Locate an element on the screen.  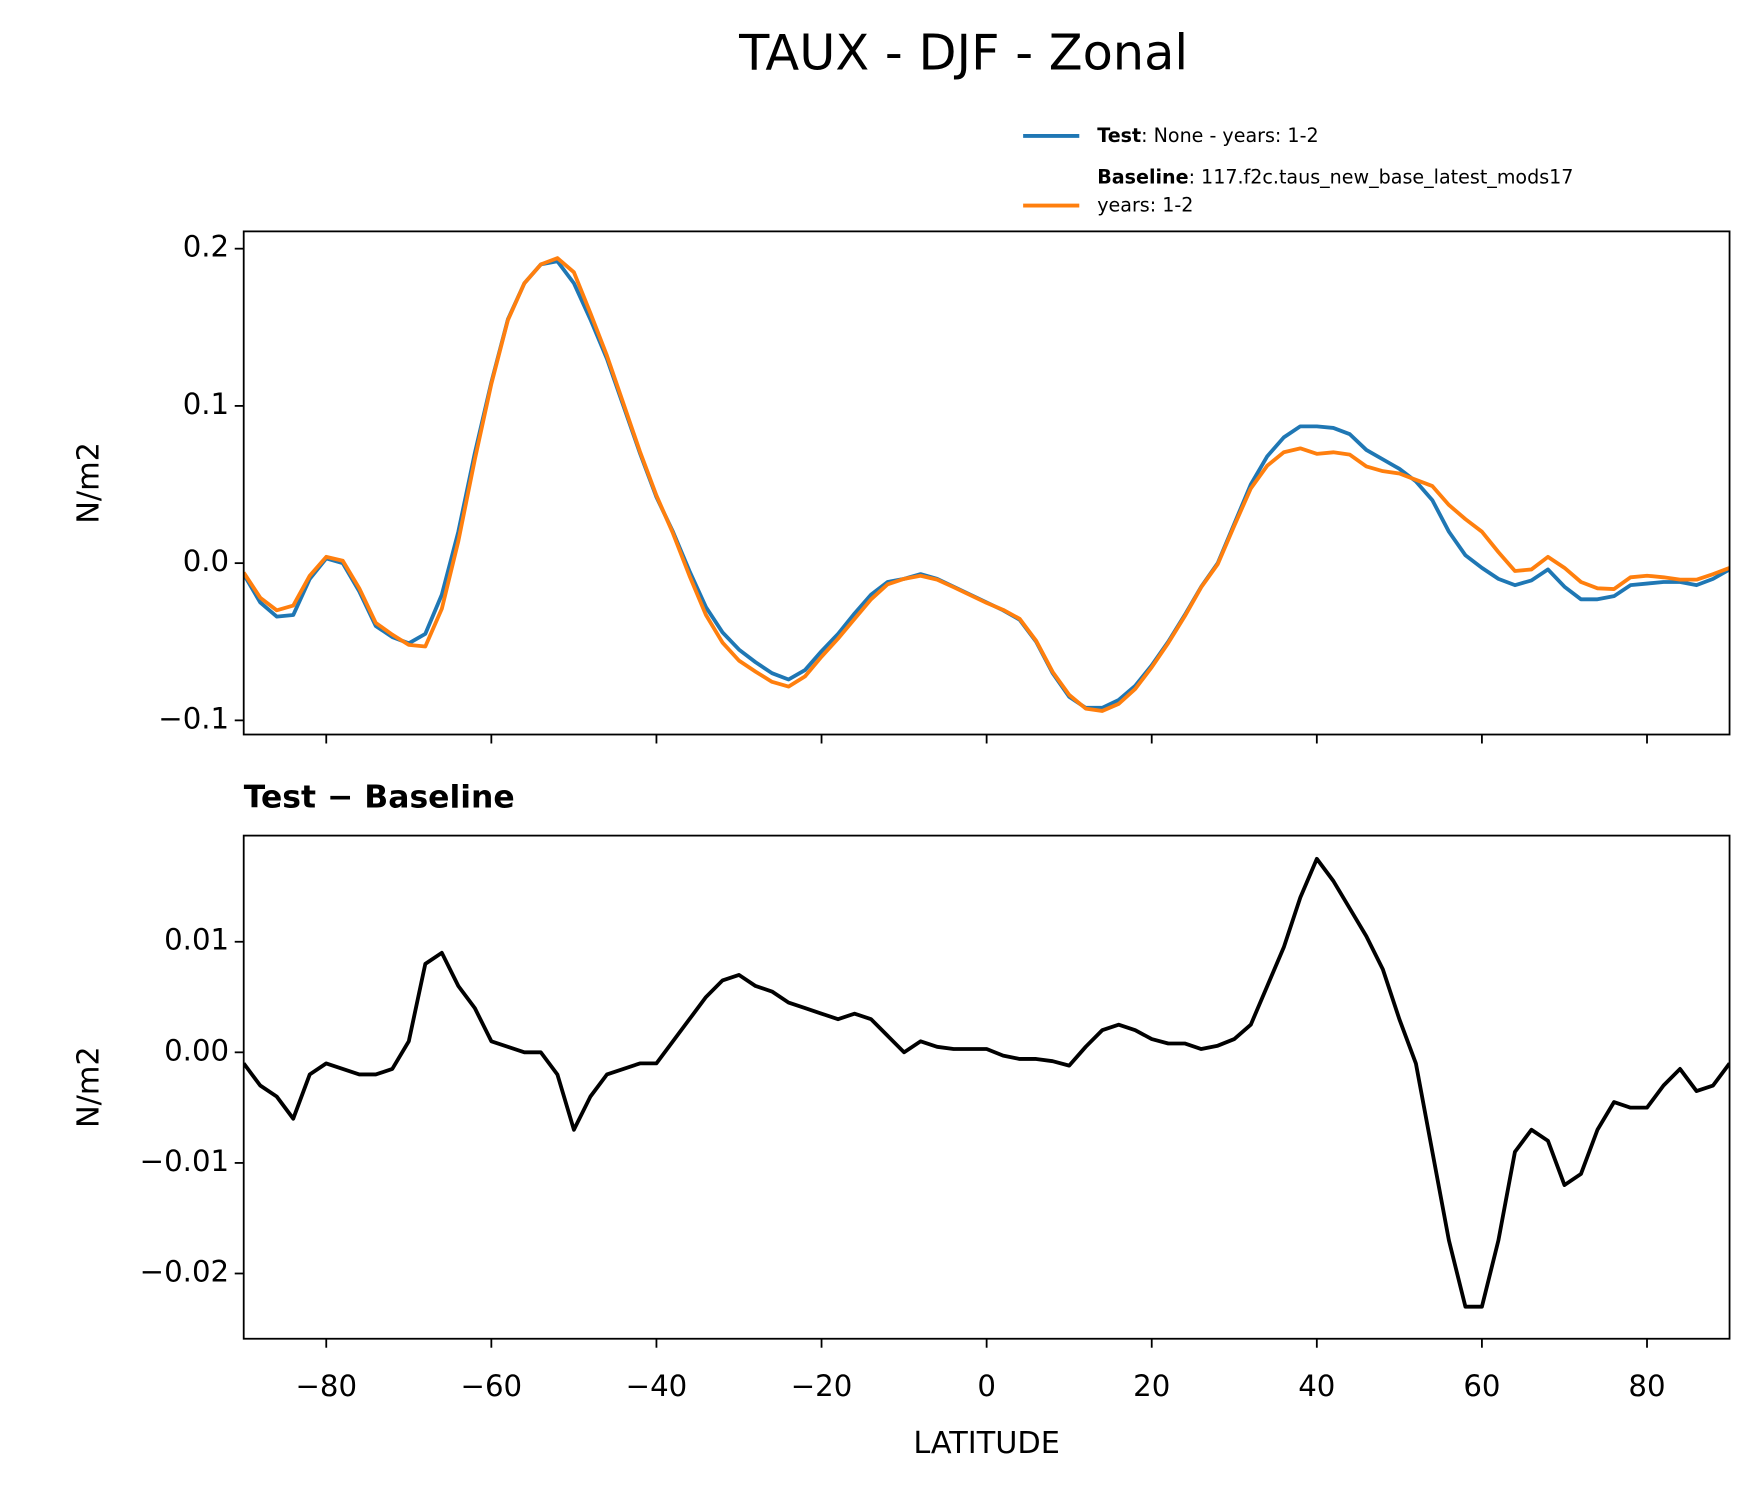
x-tick-label: −80 is located at coordinates (326, 1386).